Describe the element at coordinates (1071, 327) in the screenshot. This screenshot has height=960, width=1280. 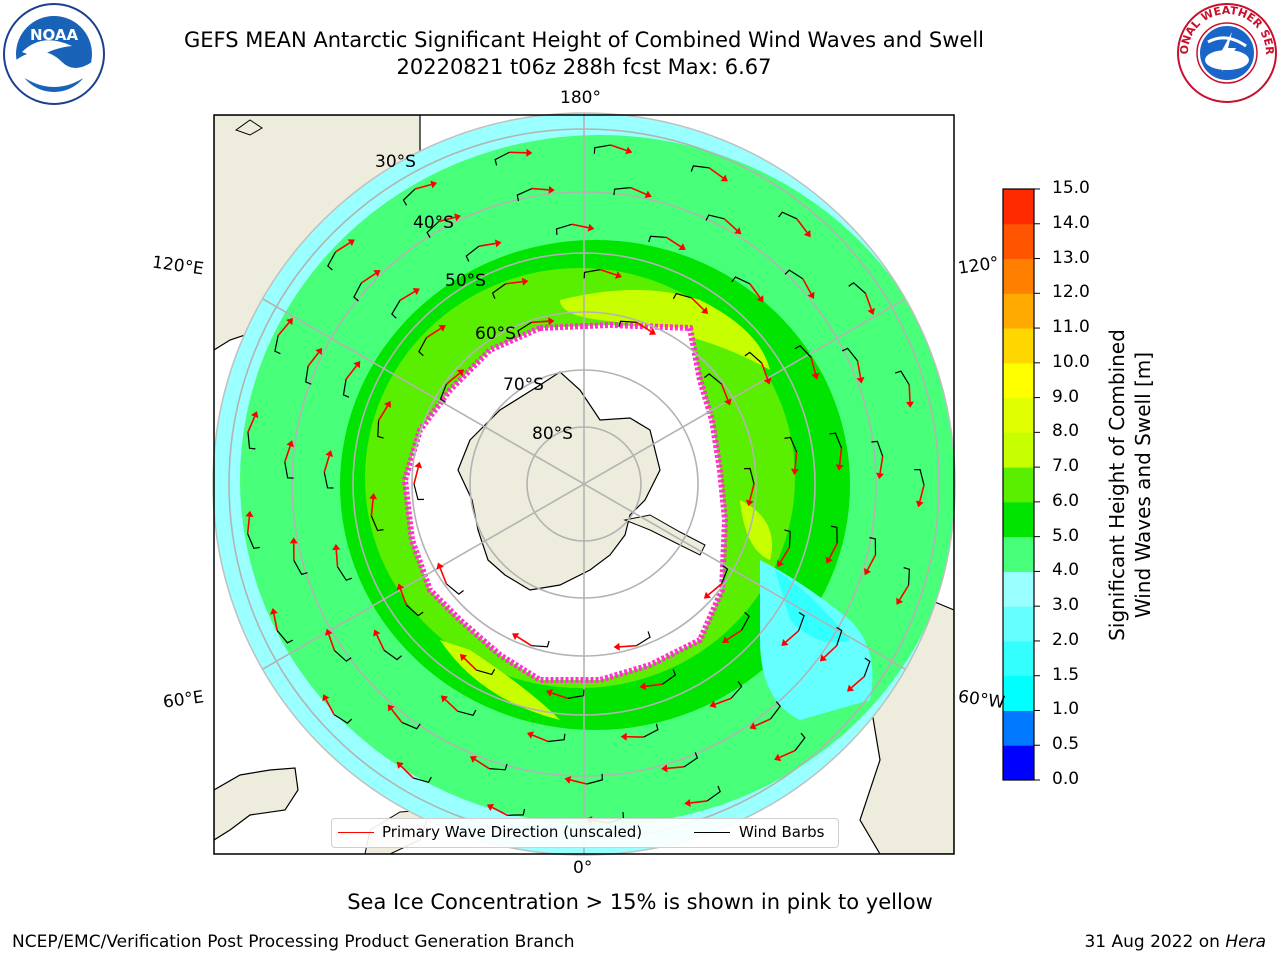
I see `colorbar-tick-label: 11.0` at that location.